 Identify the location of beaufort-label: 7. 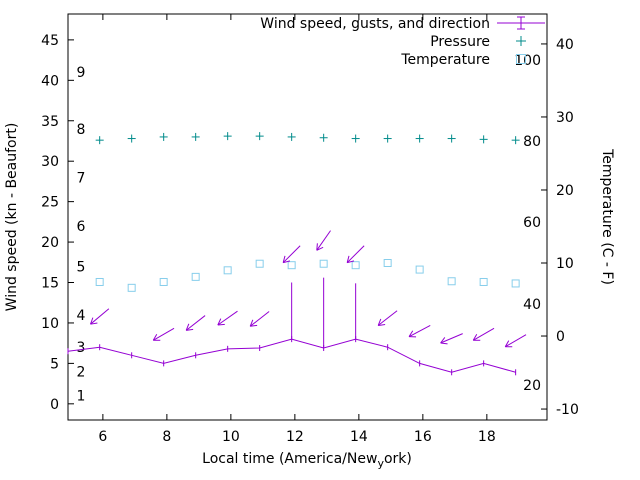
(81, 178).